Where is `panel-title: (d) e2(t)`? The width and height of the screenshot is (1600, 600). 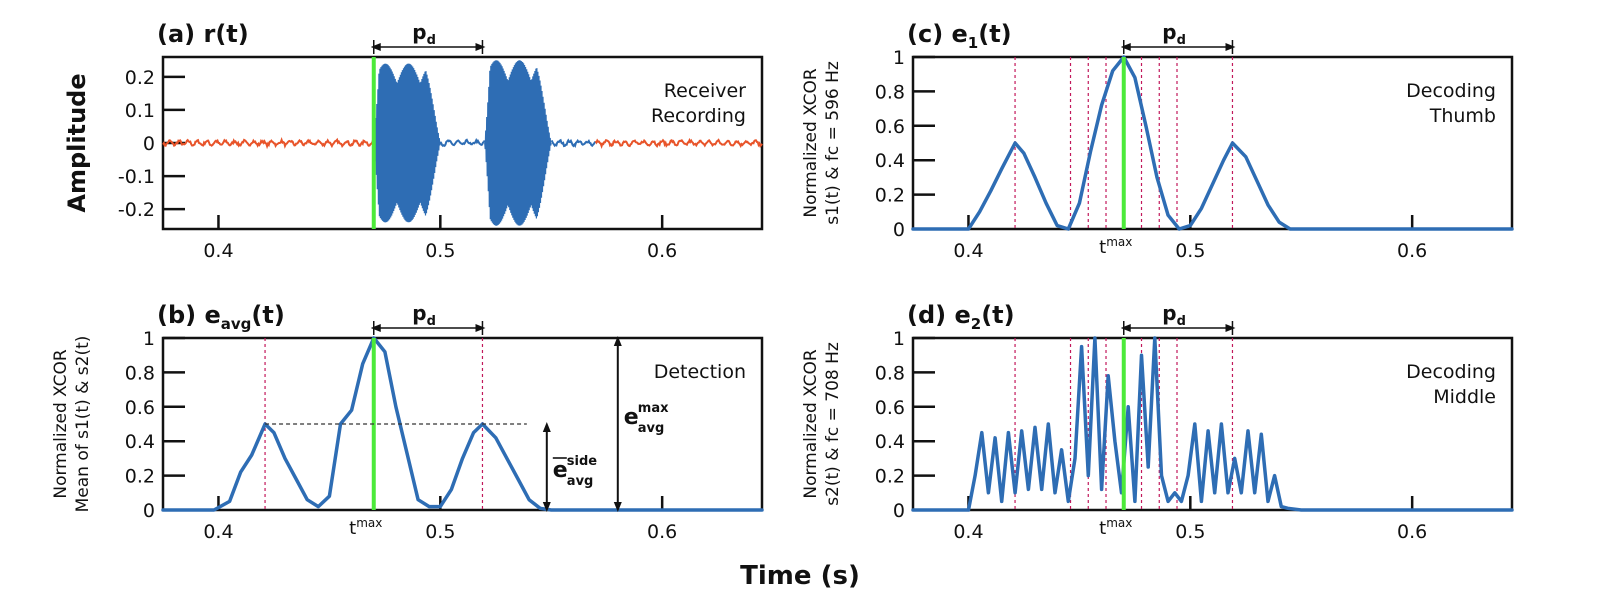
panel-title: (d) e2(t) is located at coordinates (961, 317).